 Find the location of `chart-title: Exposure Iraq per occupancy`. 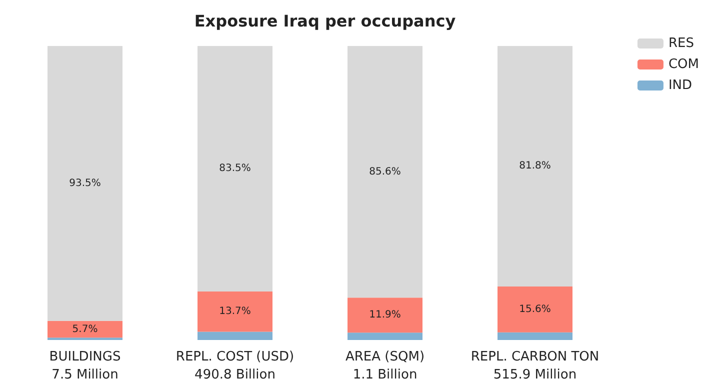

chart-title: Exposure Iraq per occupancy is located at coordinates (325, 21).